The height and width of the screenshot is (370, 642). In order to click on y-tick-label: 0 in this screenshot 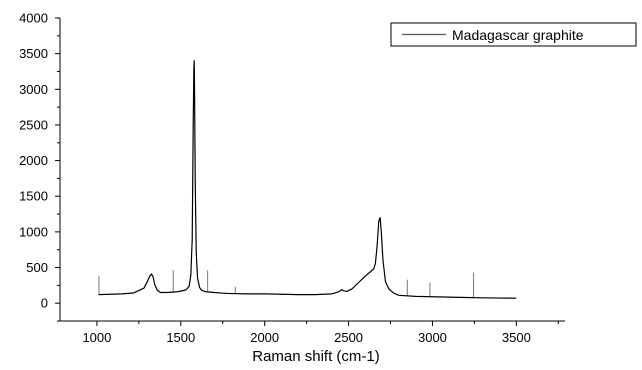, I will do `click(44, 303)`.